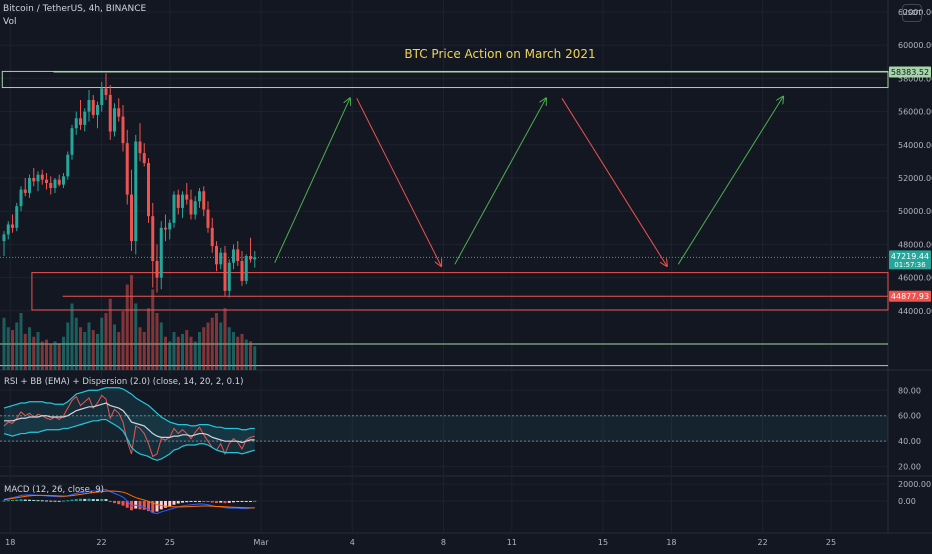 The image size is (932, 554). Describe the element at coordinates (10, 22) in the screenshot. I see `volume-label: Vol` at that location.